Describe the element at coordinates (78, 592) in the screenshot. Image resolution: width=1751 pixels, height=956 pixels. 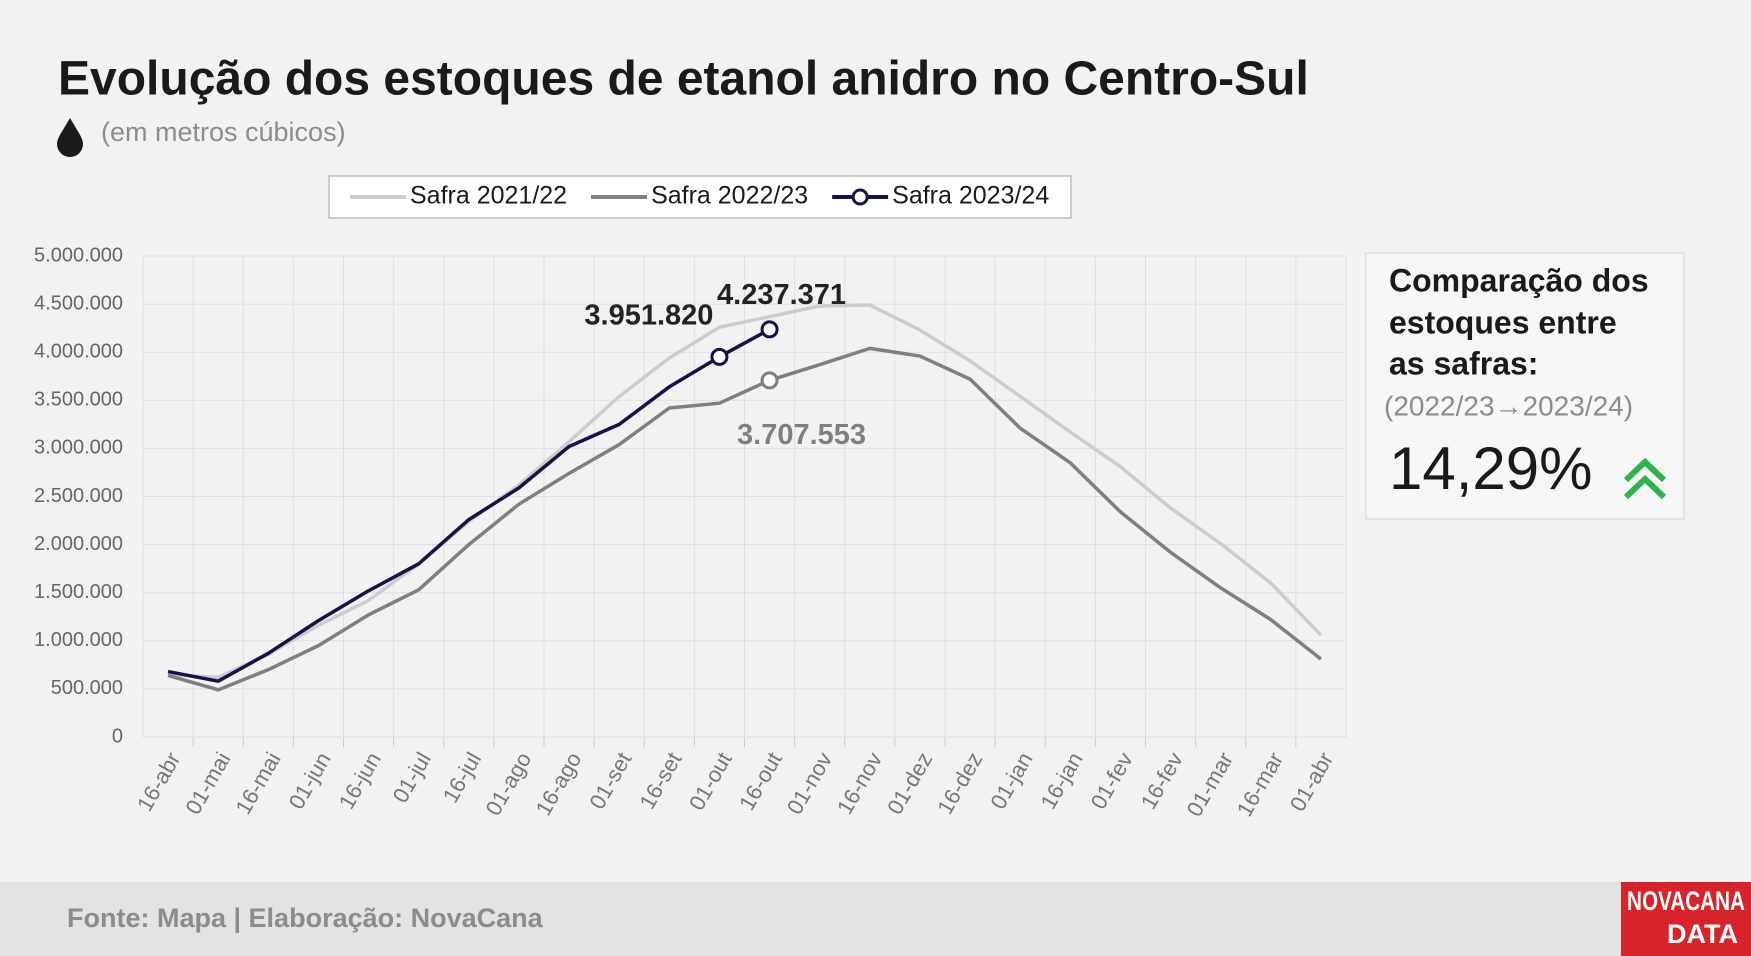
I see `y-tick-label: 1.500.000` at that location.